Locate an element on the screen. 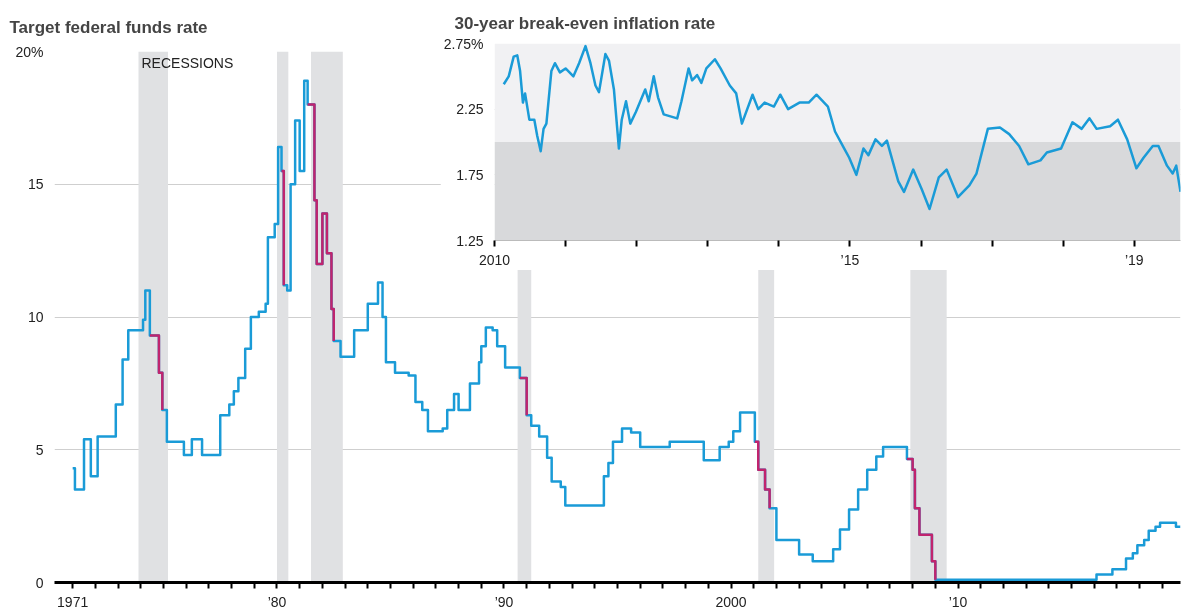  x-tick-label: 2010 is located at coordinates (494, 259).